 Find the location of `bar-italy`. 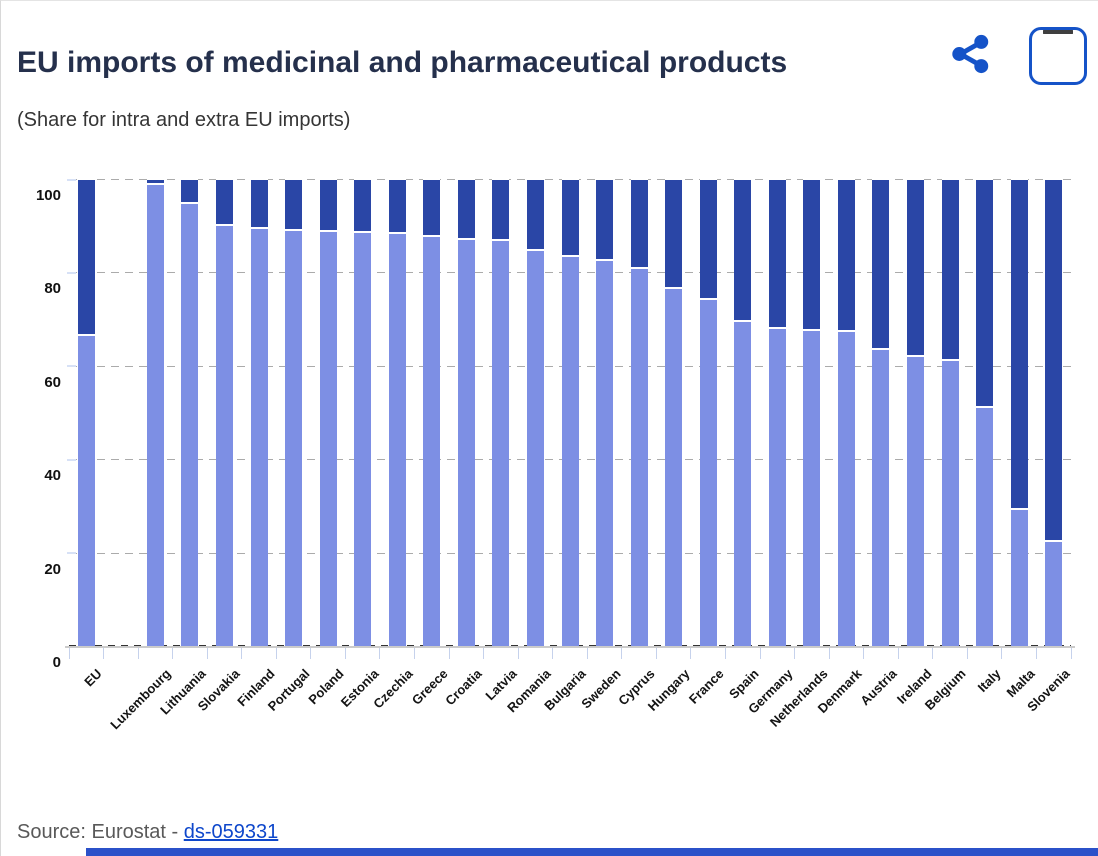

bar-italy is located at coordinates (985, 412).